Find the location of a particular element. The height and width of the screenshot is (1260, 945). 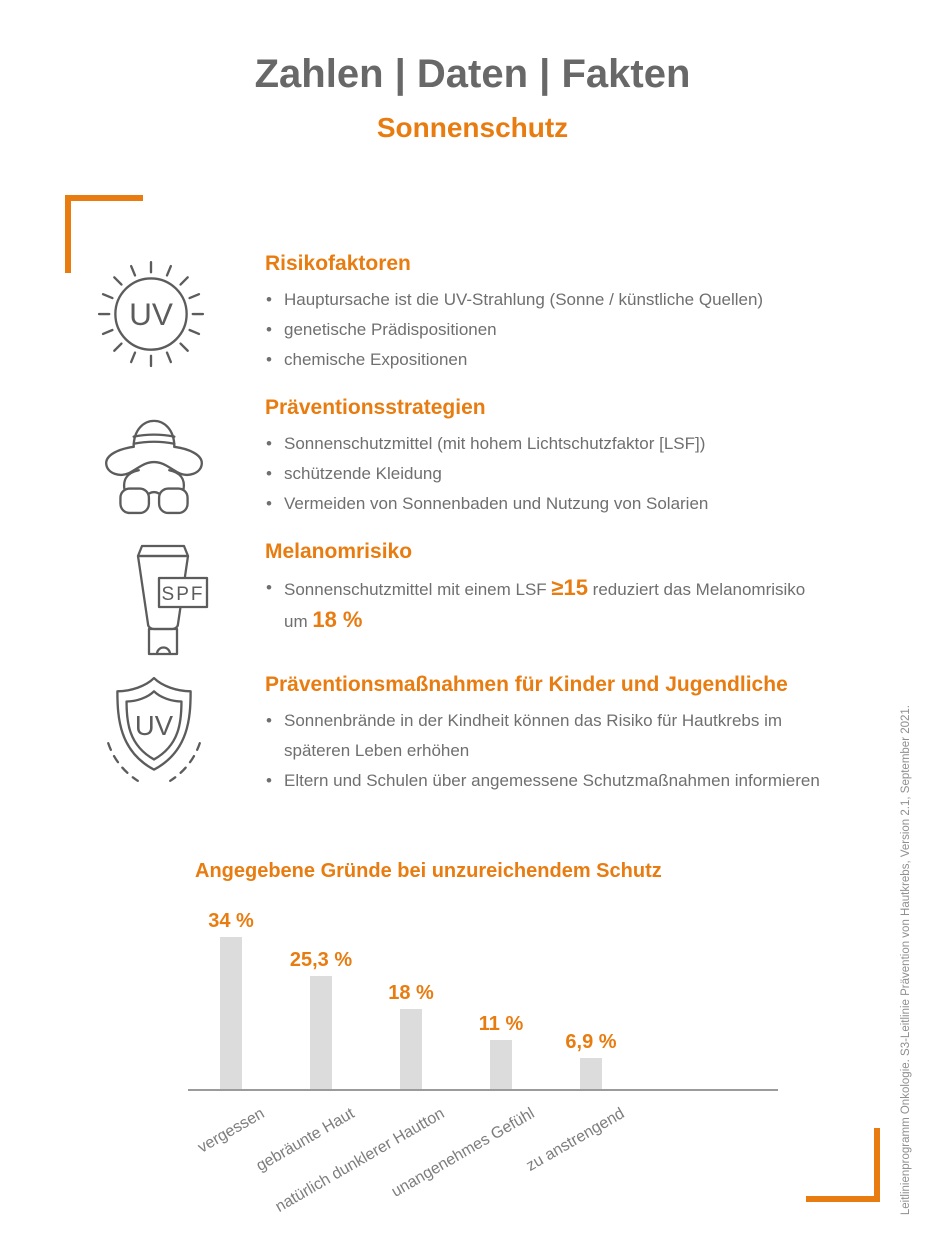

bullet-text: reduziert das Melanomrisiko is located at coordinates (696, 589).